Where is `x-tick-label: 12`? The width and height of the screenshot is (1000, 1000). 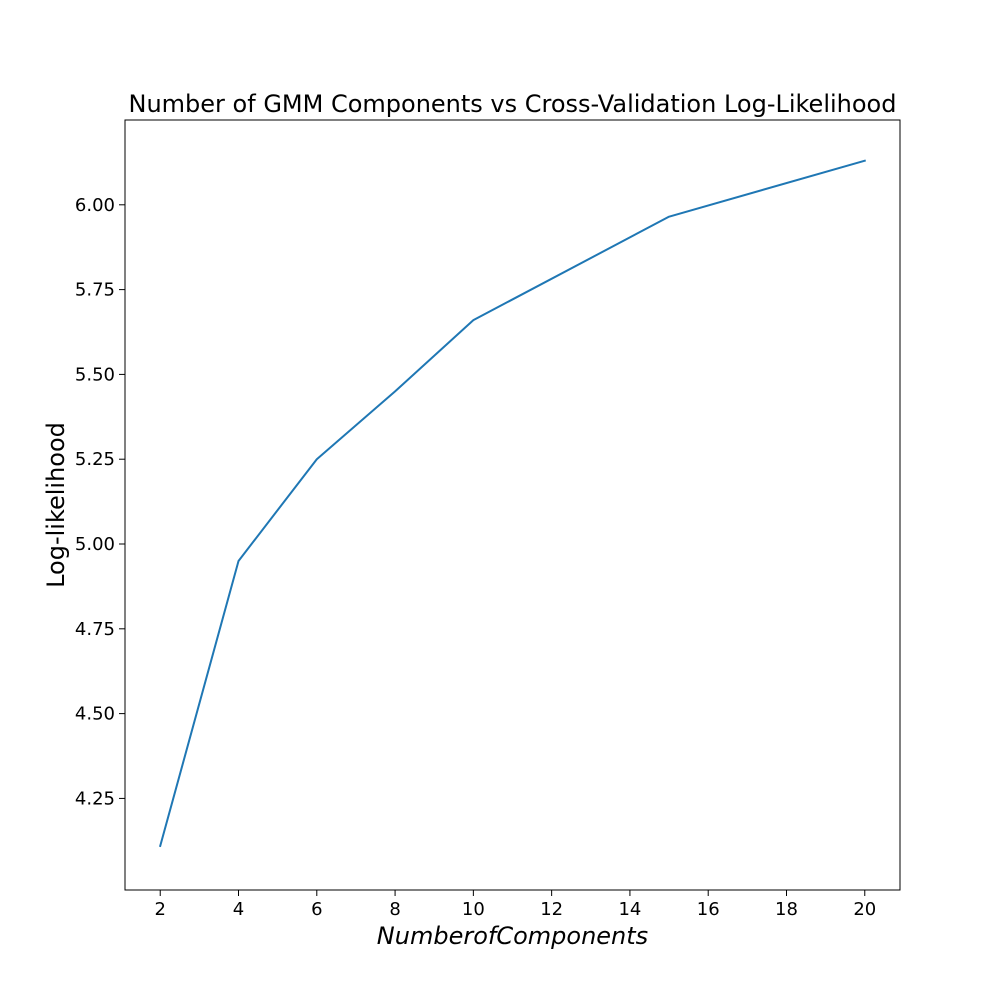 x-tick-label: 12 is located at coordinates (551, 909).